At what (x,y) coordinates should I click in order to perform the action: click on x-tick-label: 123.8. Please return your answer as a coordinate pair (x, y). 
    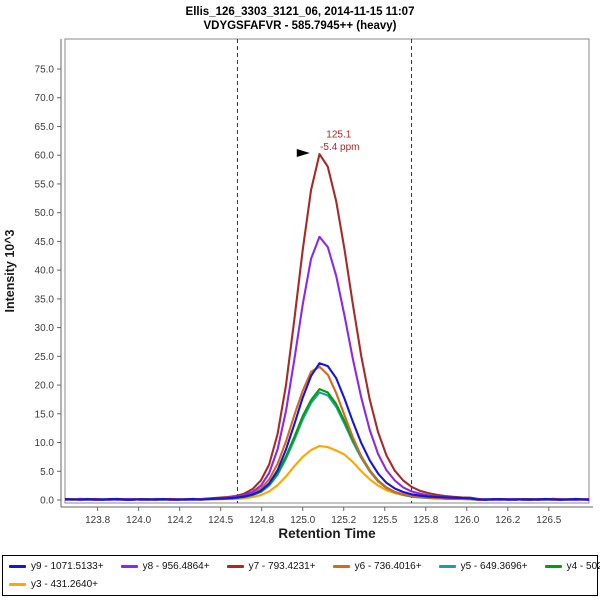
    Looking at the image, I should click on (97, 520).